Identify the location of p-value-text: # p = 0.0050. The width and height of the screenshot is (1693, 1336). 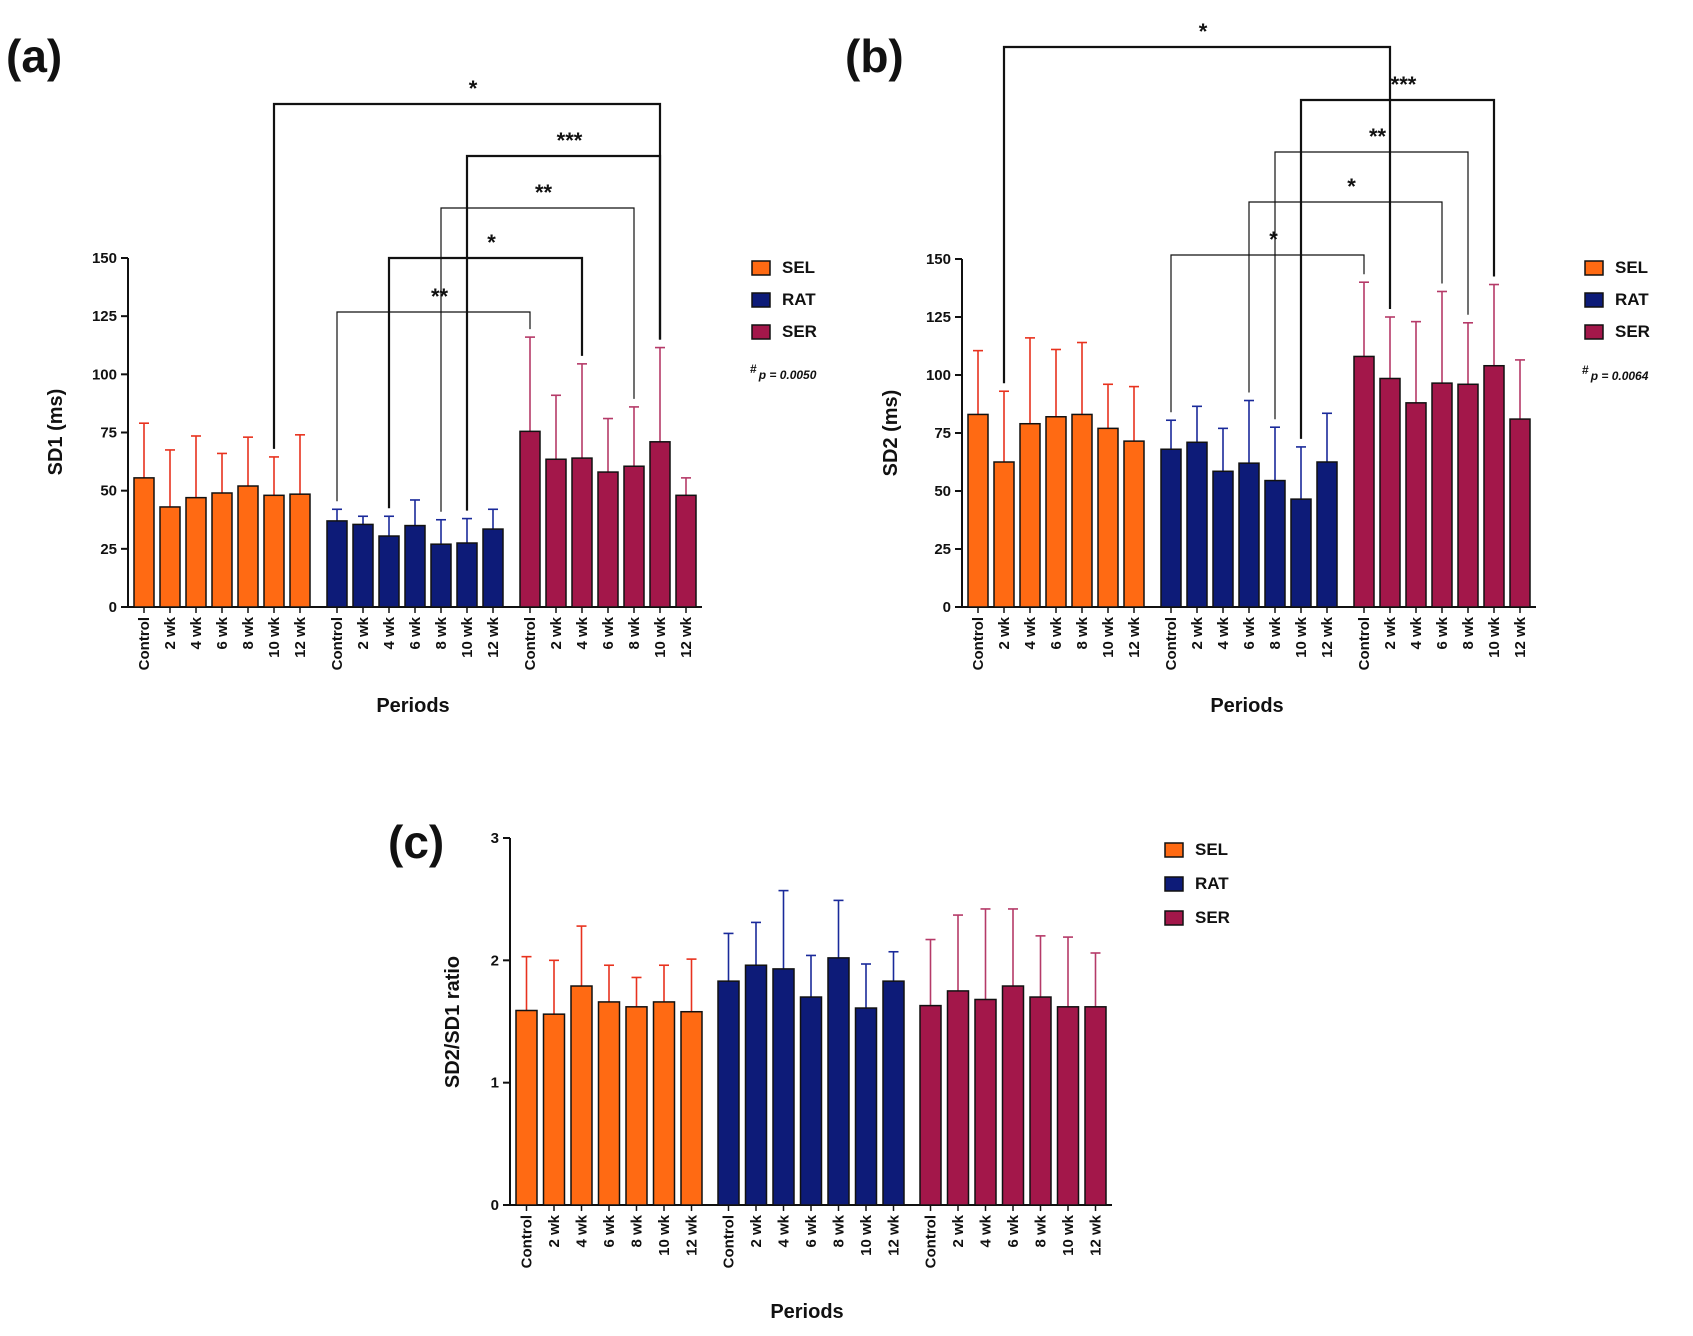
(783, 372).